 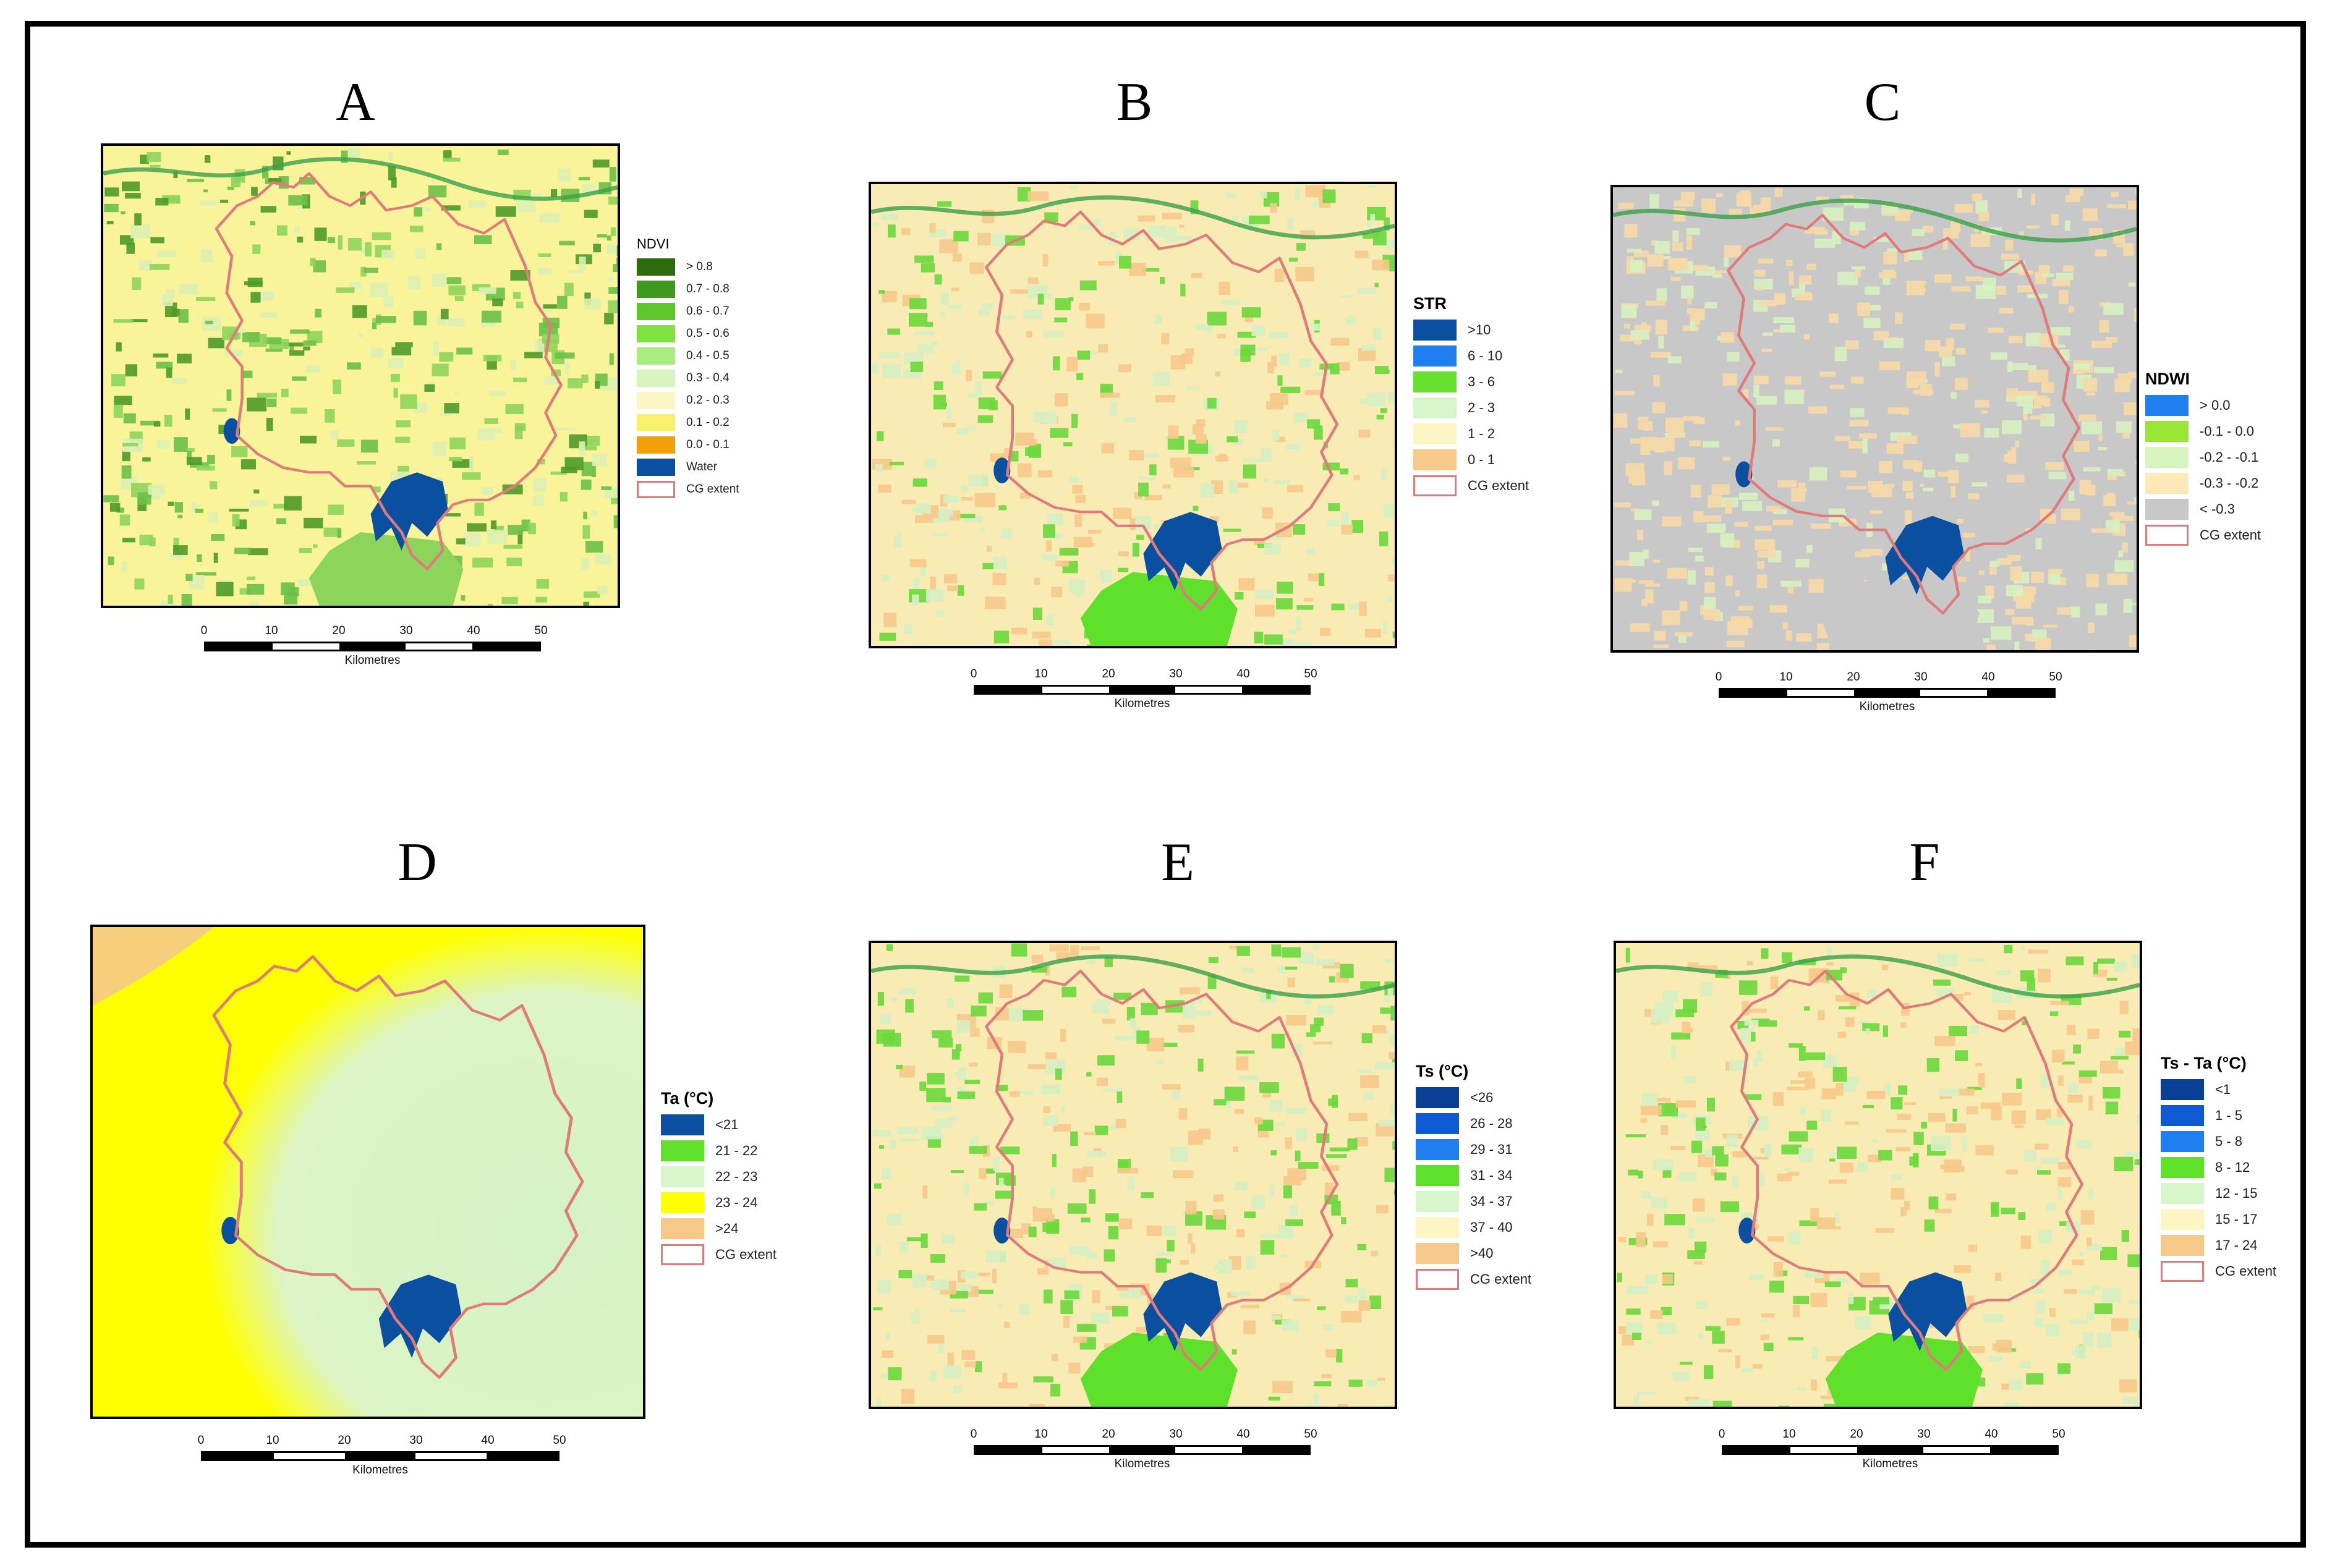 What do you see at coordinates (1182, 1311) in the screenshot?
I see `reservoir` at bounding box center [1182, 1311].